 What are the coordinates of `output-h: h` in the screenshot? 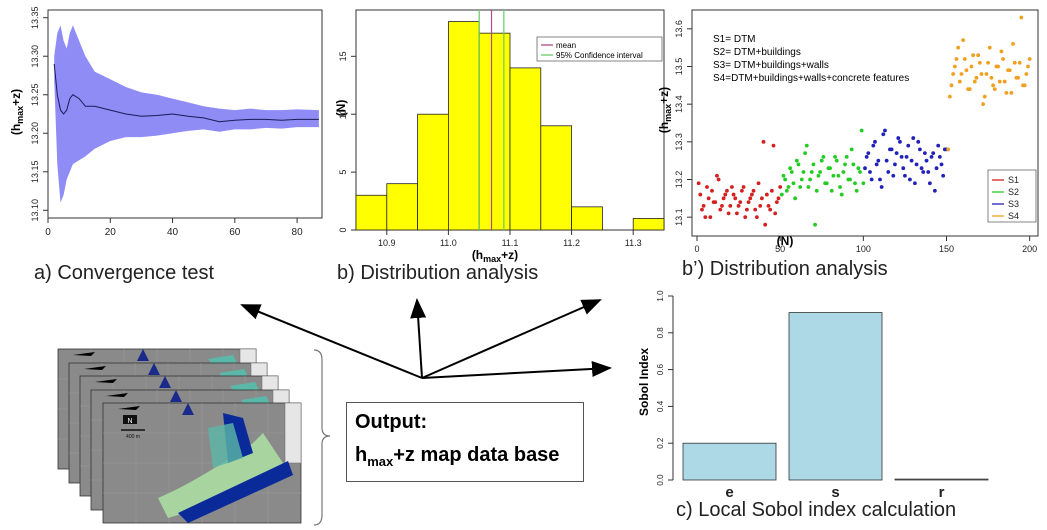 It's located at (361, 455).